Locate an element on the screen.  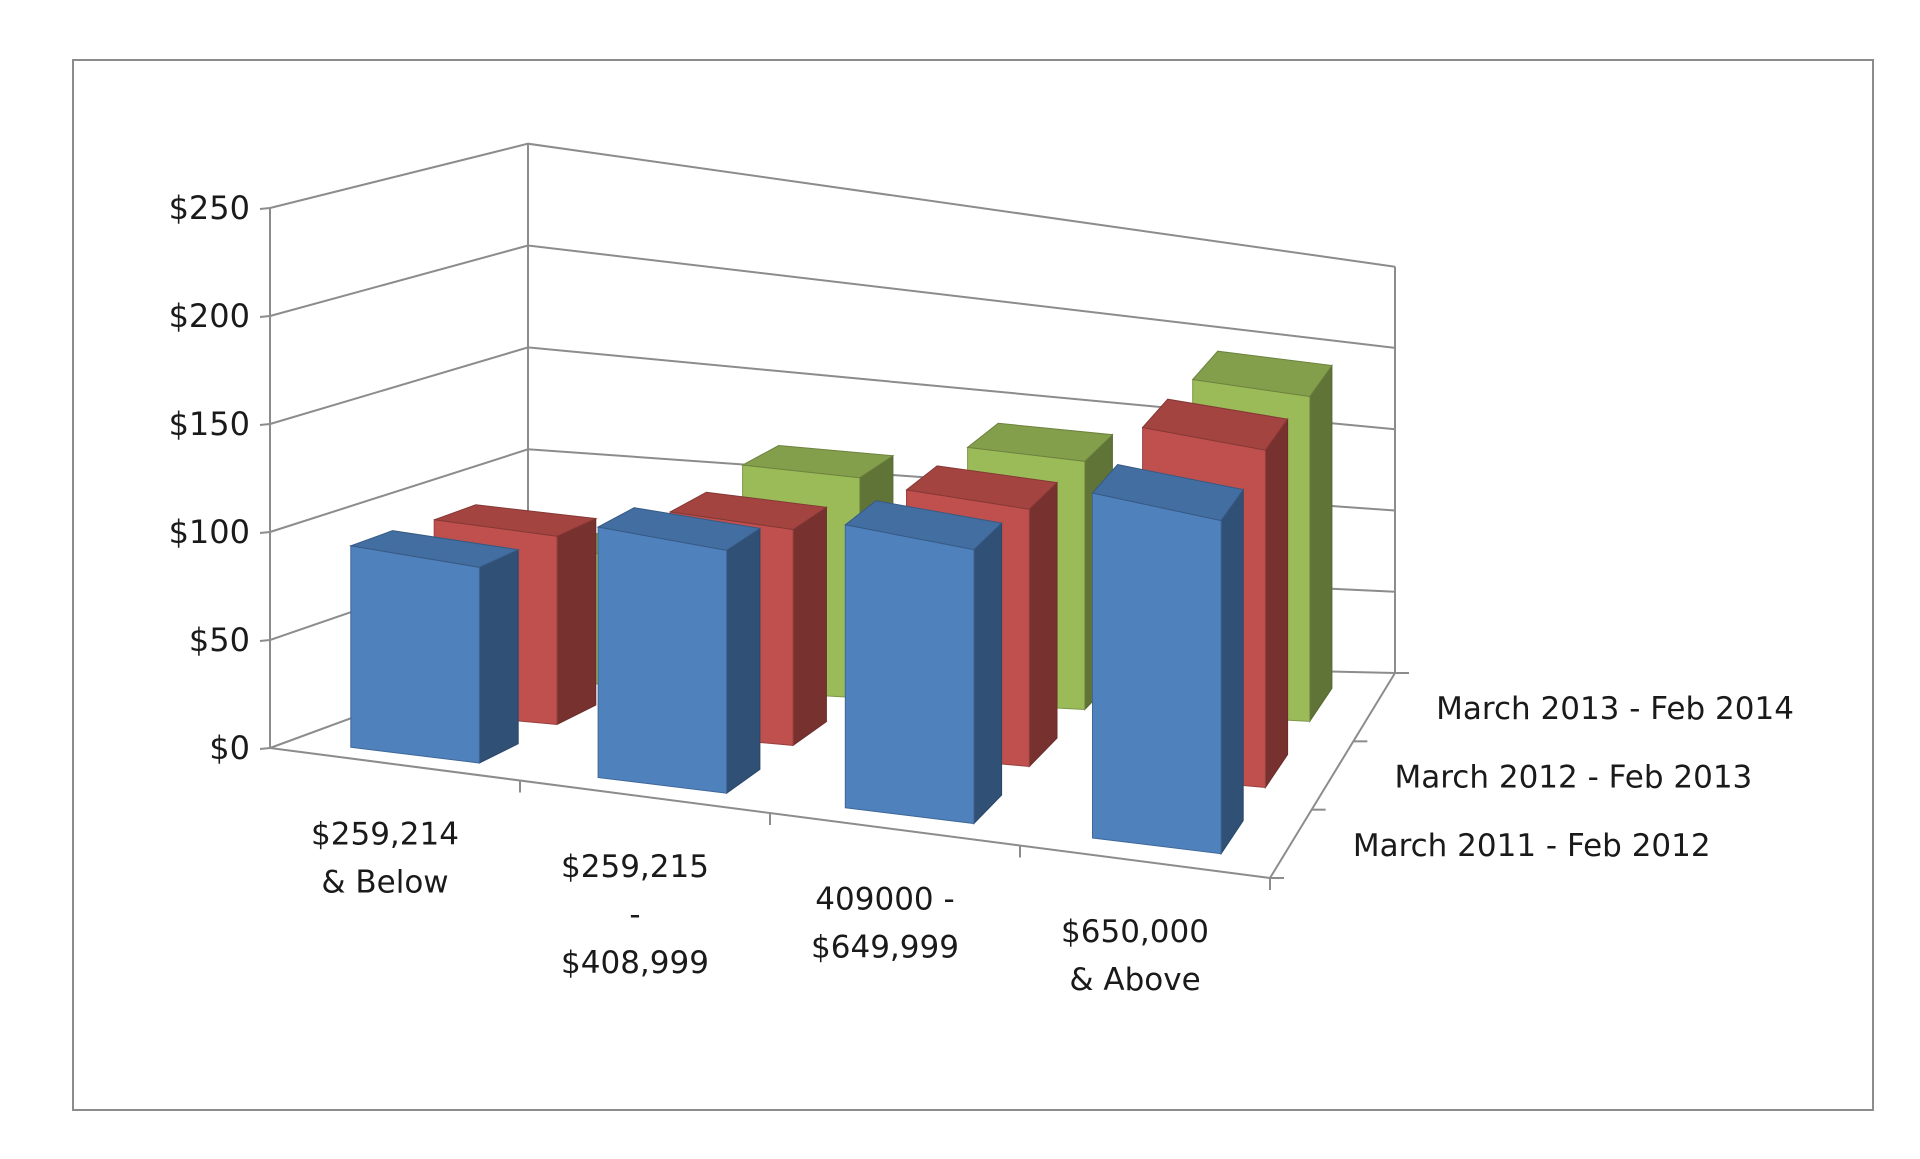
category-label: $259,215 - $408,999 is located at coordinates (635, 915).